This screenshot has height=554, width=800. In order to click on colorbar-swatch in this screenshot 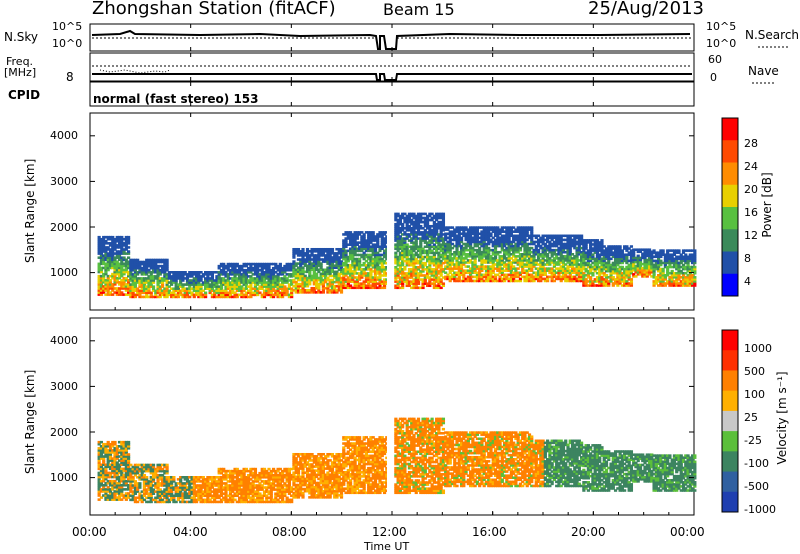, I will do `click(730, 285)`.